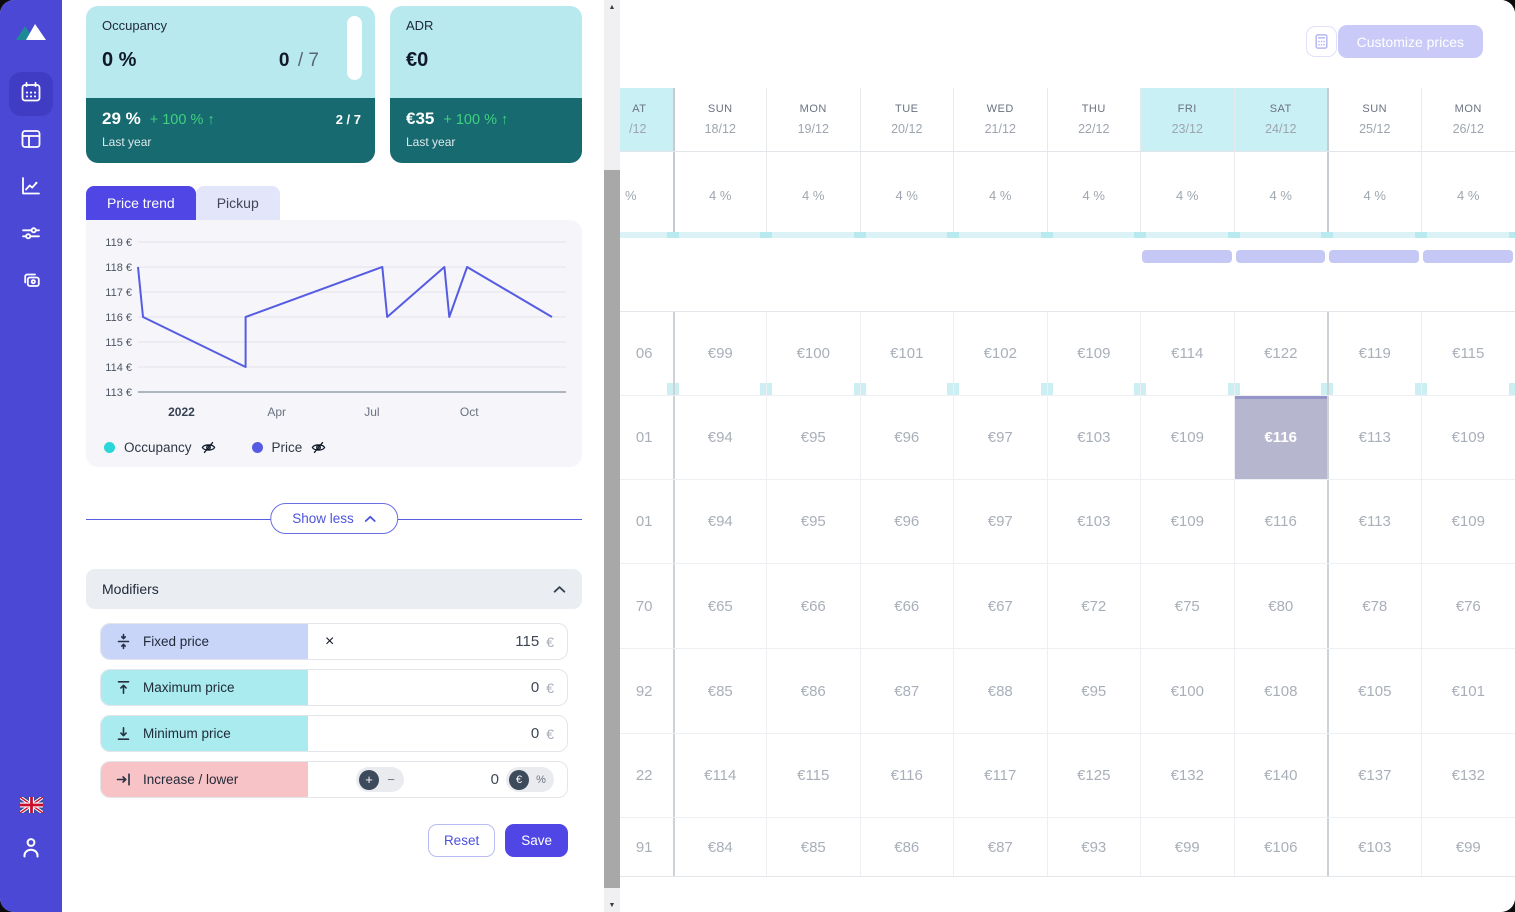 Image resolution: width=1515 pixels, height=912 pixels. Describe the element at coordinates (1467, 691) in the screenshot. I see `price-cell: €101` at that location.